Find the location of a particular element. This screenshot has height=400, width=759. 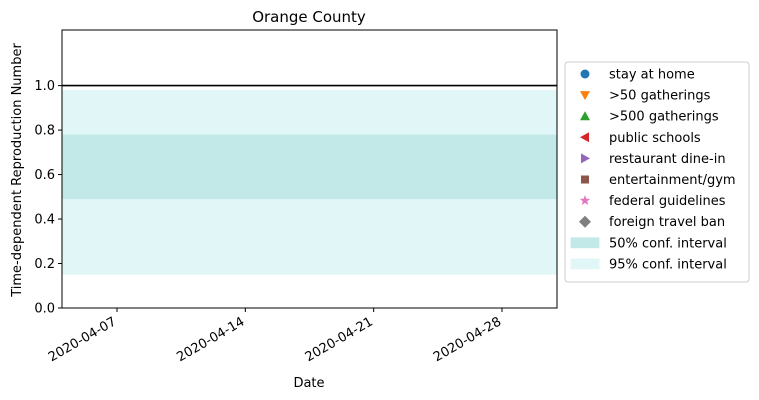

x-tick-label: 2020-04-07 is located at coordinates (82, 339).